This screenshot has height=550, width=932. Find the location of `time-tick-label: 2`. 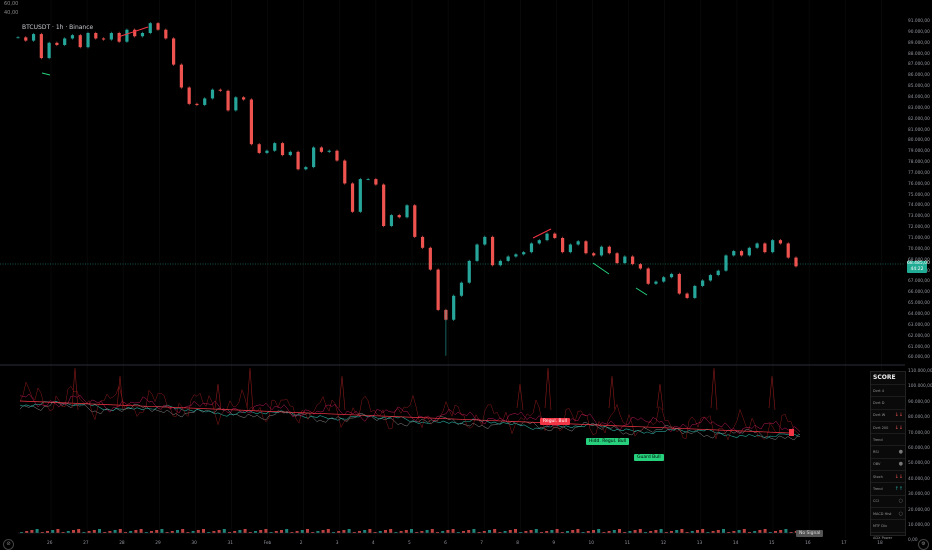

time-tick-label: 2 is located at coordinates (301, 543).